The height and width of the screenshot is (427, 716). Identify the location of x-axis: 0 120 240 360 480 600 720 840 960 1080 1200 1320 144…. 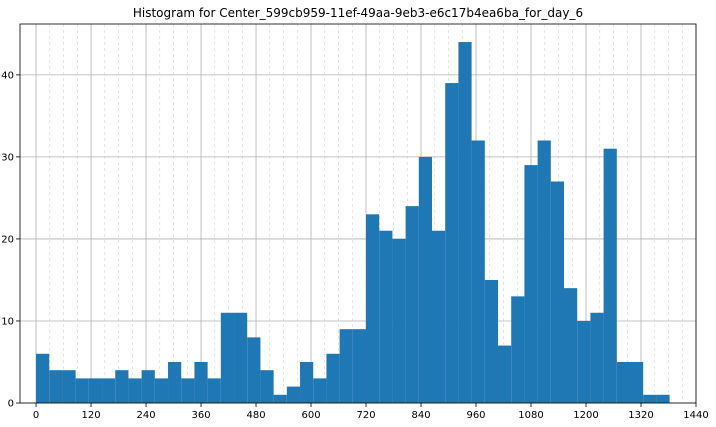
(371, 412).